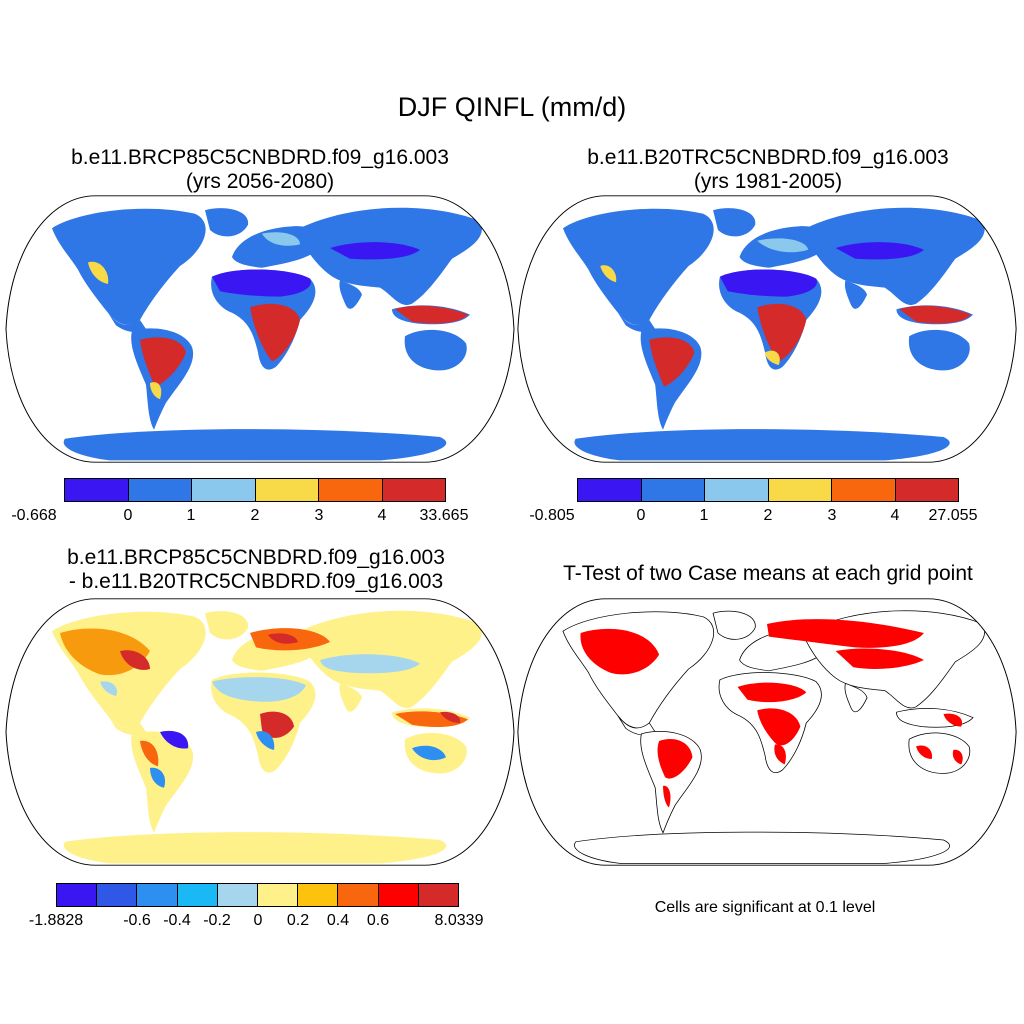 Image resolution: width=1024 pixels, height=1024 pixels. I want to click on significance-note: Cells are significant at 0.1 level, so click(765, 907).